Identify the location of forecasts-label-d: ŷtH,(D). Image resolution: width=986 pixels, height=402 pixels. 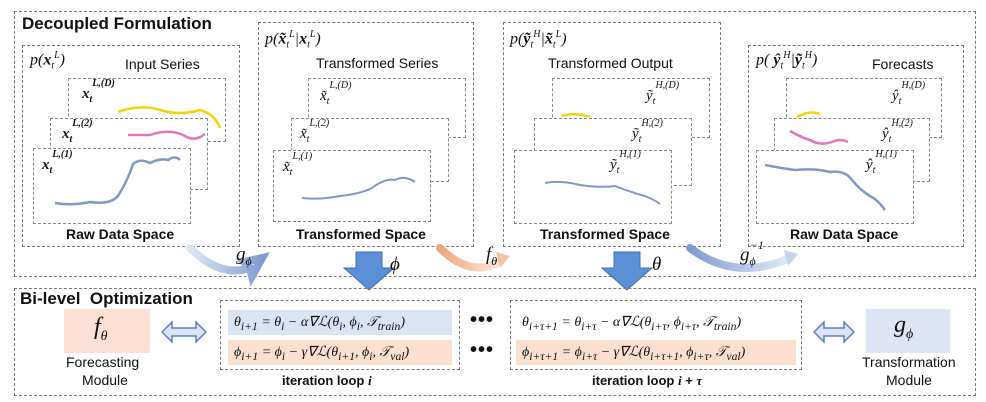
(909, 93).